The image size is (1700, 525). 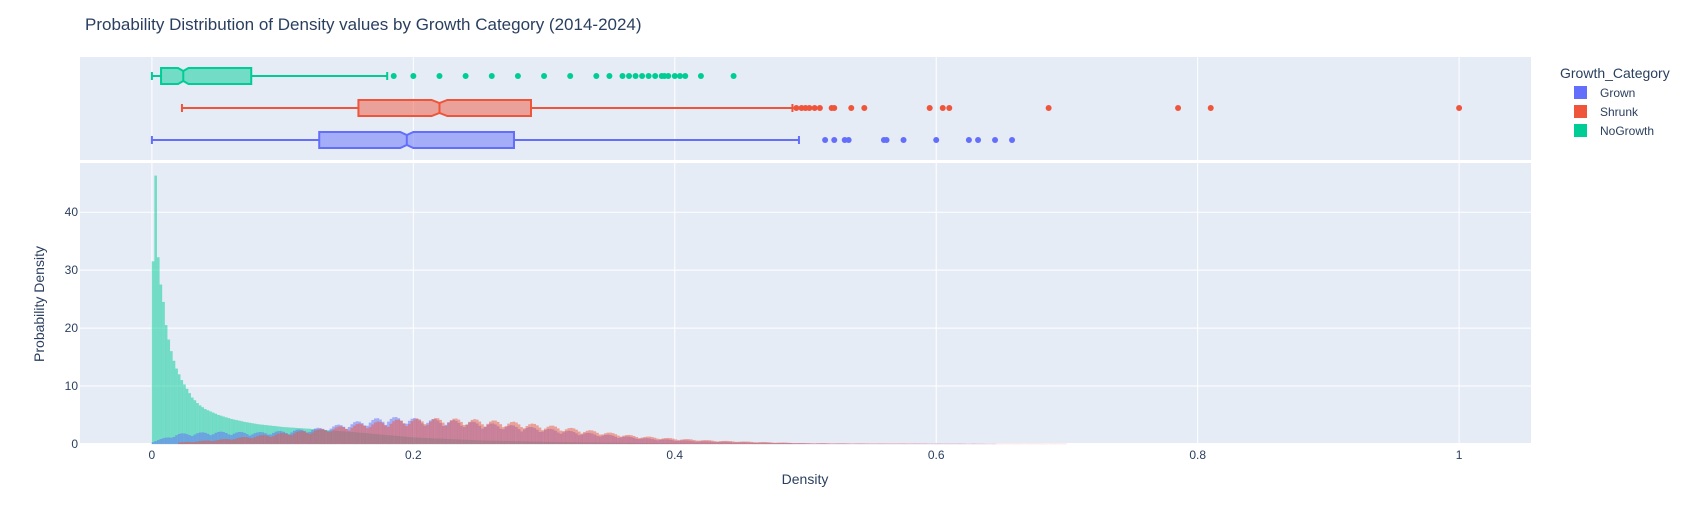 What do you see at coordinates (1459, 455) in the screenshot?
I see `x-tick-label: 1` at bounding box center [1459, 455].